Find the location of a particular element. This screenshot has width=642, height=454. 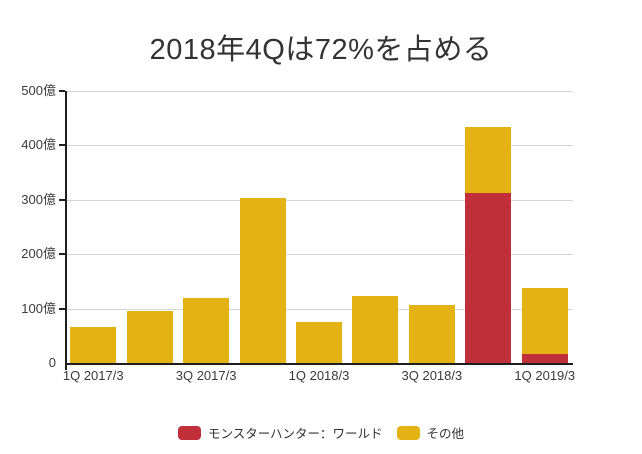

x-axis-label: 1Q 2017/3 is located at coordinates (93, 375).